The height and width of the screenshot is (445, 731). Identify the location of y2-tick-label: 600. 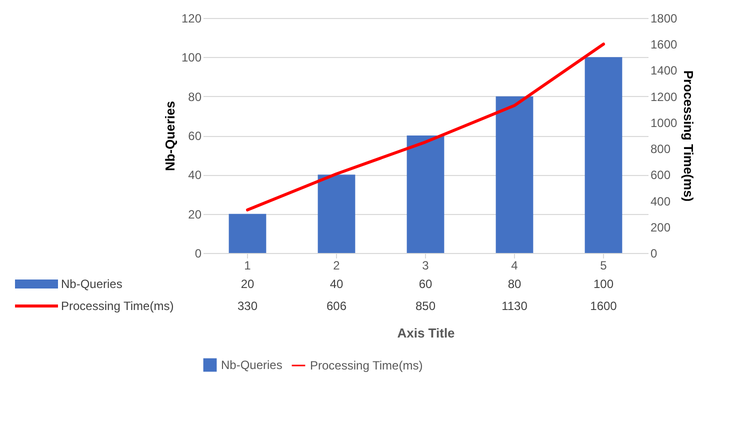
(660, 175).